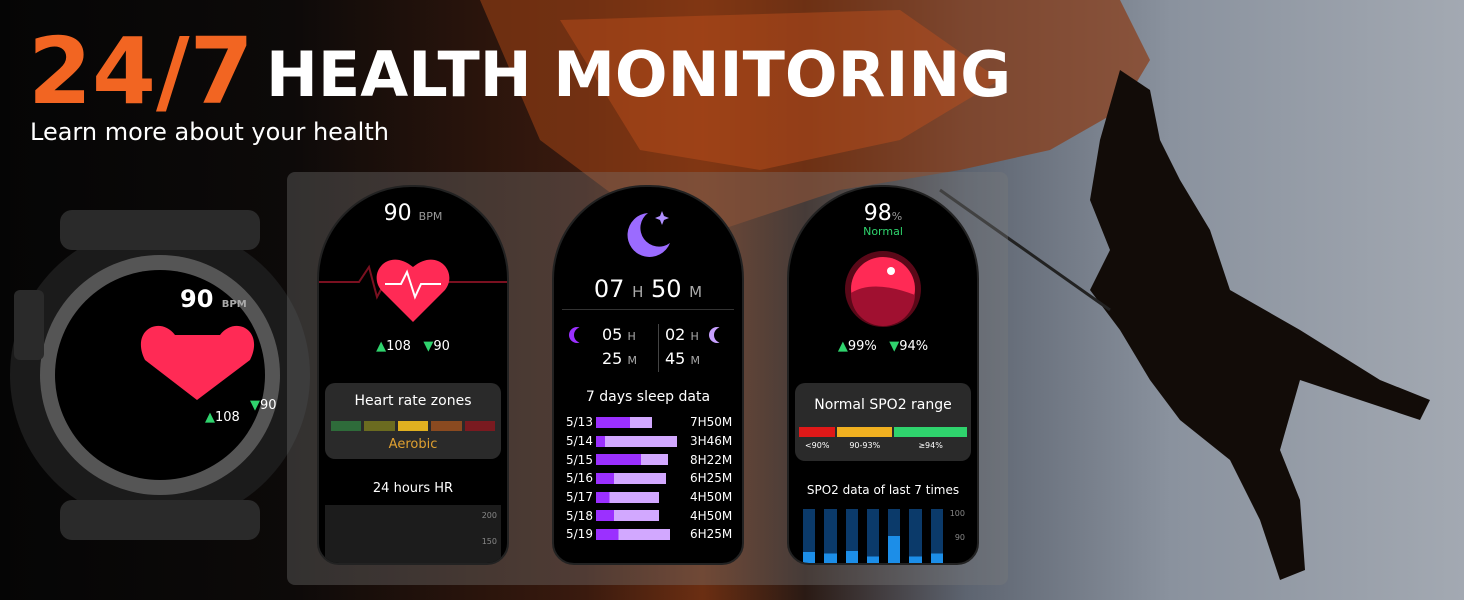 The width and height of the screenshot is (1464, 600). Describe the element at coordinates (711, 422) in the screenshot. I see `sleep-duration: 7H50M` at that location.